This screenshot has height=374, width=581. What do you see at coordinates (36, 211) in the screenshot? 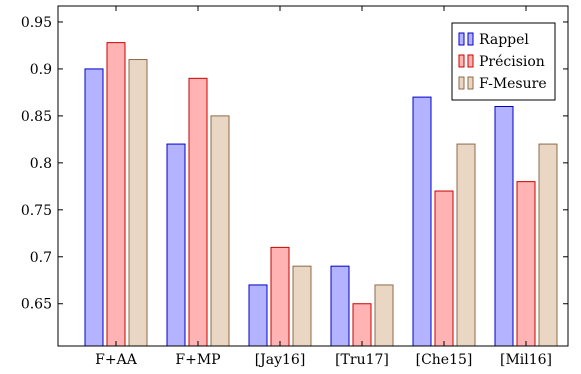
I see `y-tick-label: 0.75` at bounding box center [36, 211].